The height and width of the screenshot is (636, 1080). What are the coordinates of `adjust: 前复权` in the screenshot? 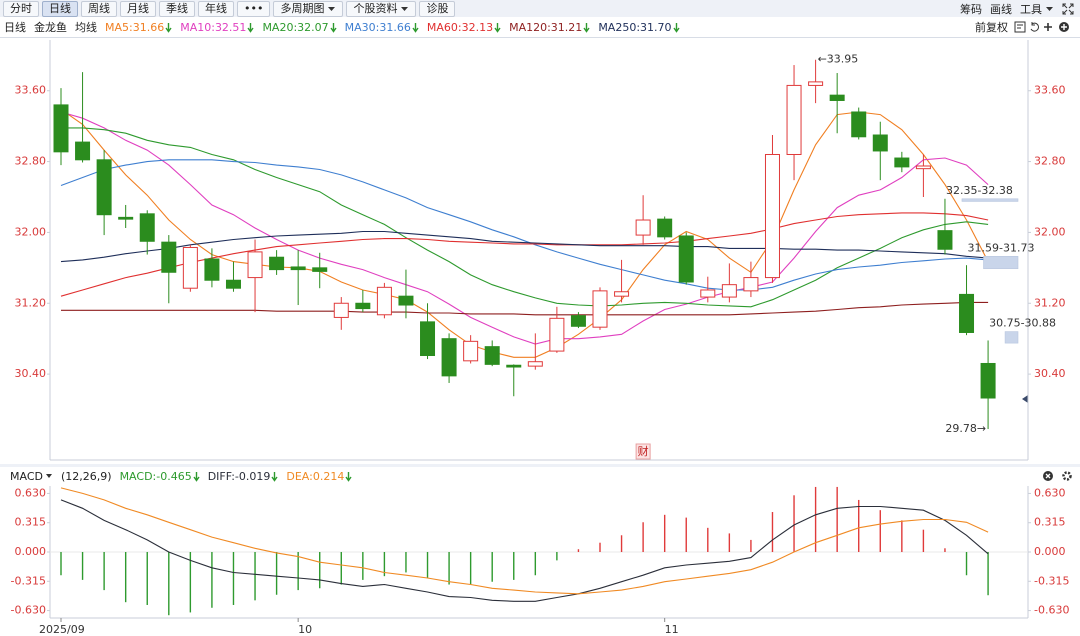 It's located at (991, 27).